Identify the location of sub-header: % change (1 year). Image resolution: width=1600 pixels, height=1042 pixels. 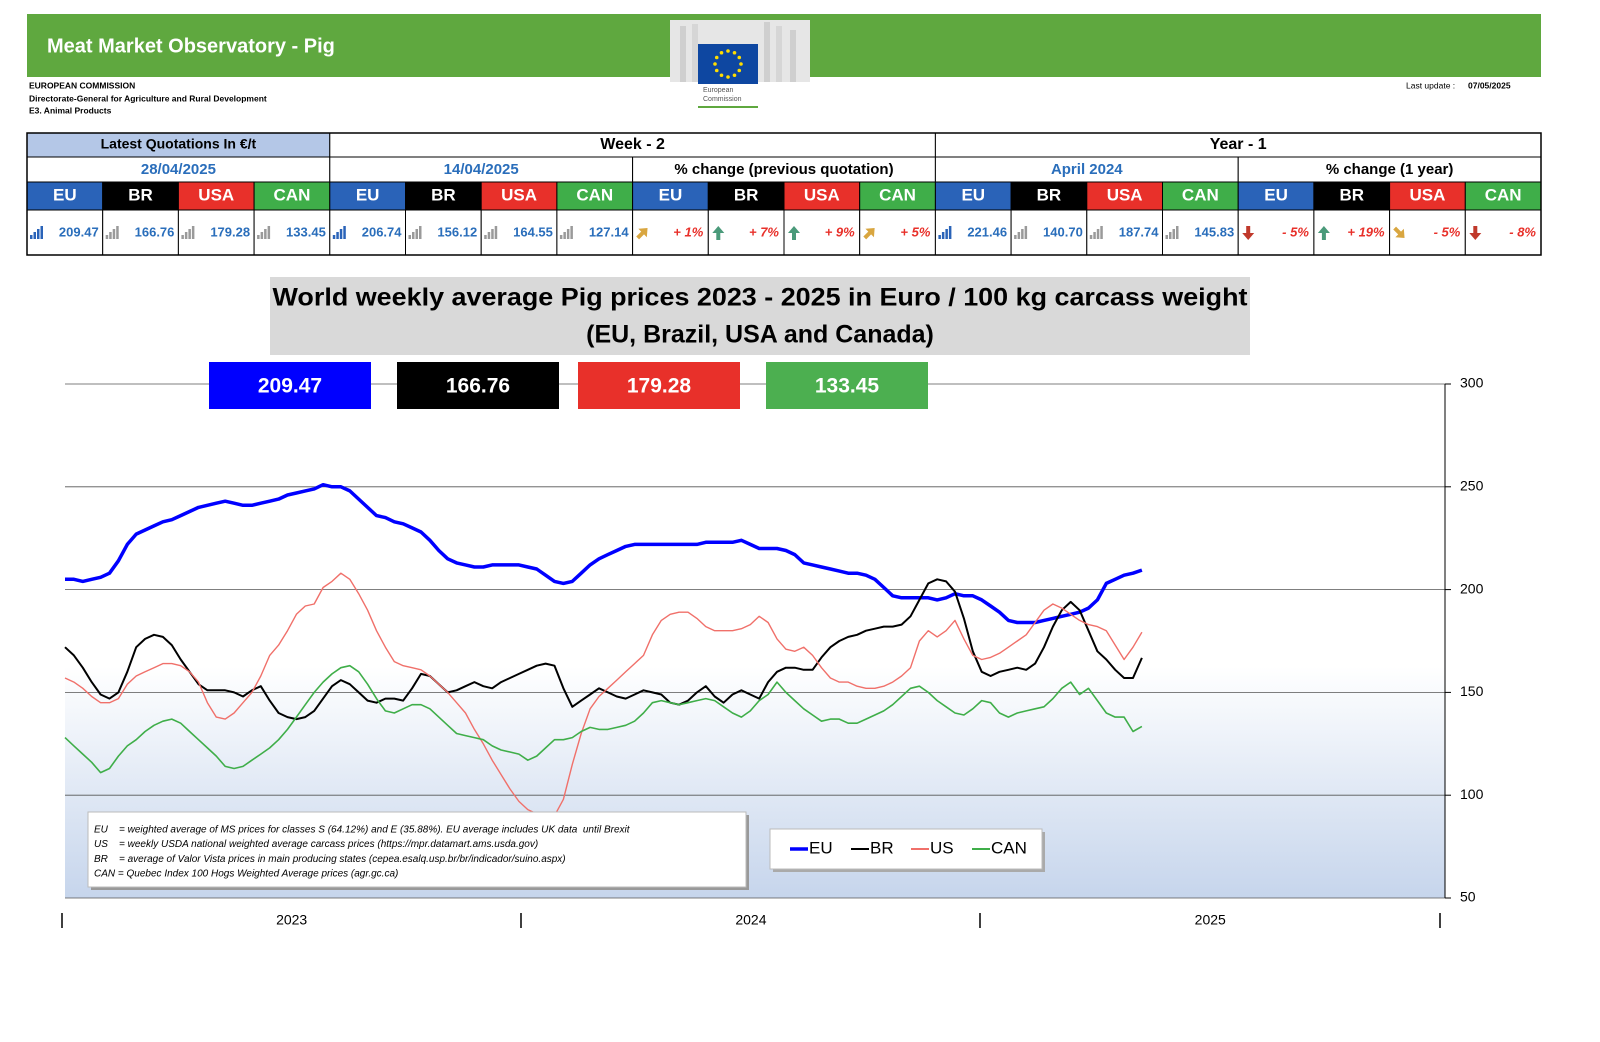
(1390, 169).